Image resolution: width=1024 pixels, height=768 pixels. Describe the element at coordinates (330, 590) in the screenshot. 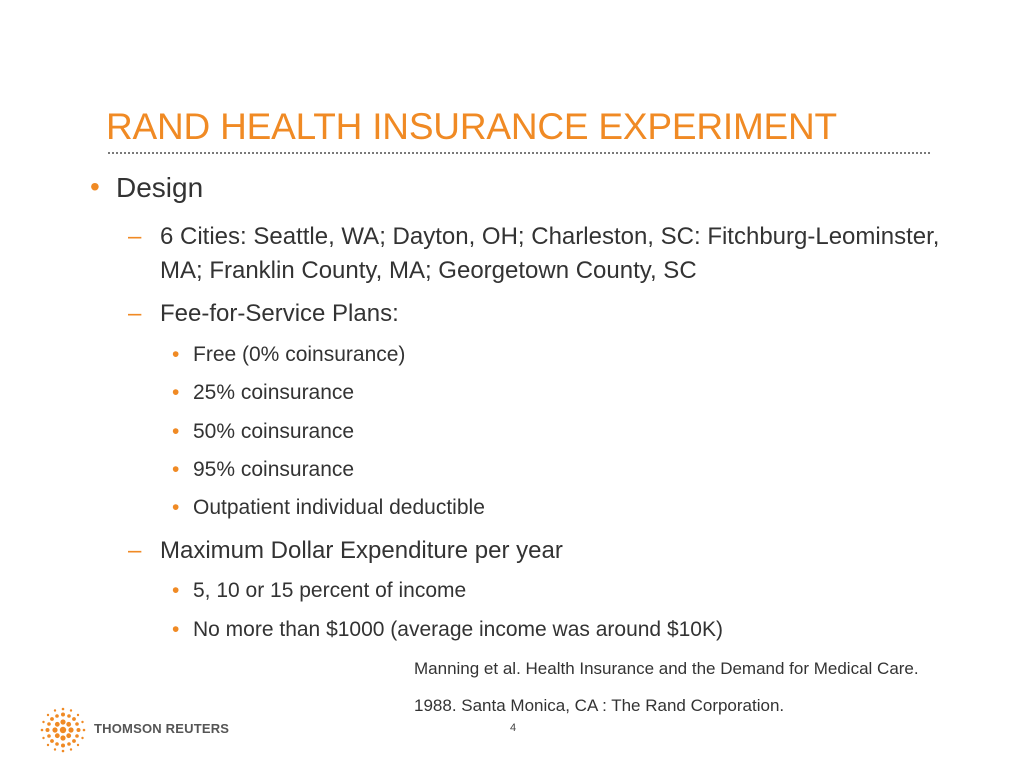

I see `expenditure-item-text: 5, 10 or 15 percent of income` at that location.